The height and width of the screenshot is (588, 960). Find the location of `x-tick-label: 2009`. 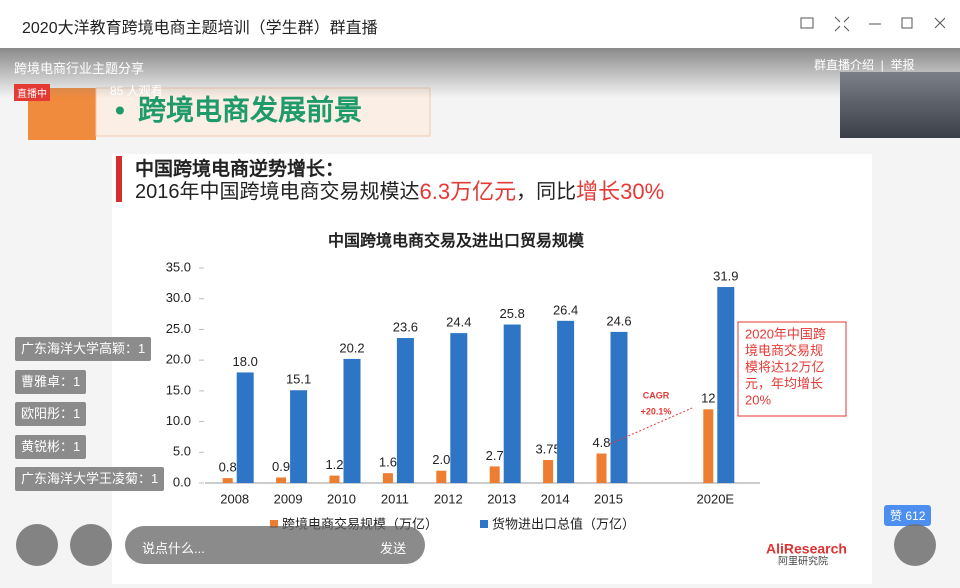

x-tick-label: 2009 is located at coordinates (288, 498).